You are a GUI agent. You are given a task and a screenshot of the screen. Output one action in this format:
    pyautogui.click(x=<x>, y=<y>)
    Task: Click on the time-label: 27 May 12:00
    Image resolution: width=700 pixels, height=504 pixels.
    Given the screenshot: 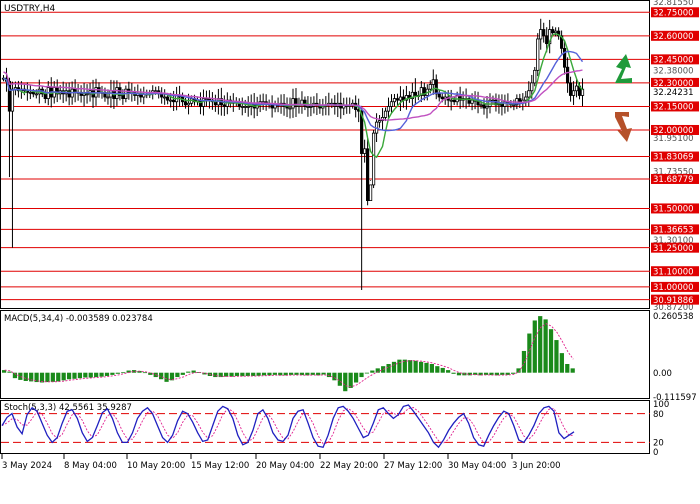 What is the action you would take?
    pyautogui.click(x=413, y=466)
    